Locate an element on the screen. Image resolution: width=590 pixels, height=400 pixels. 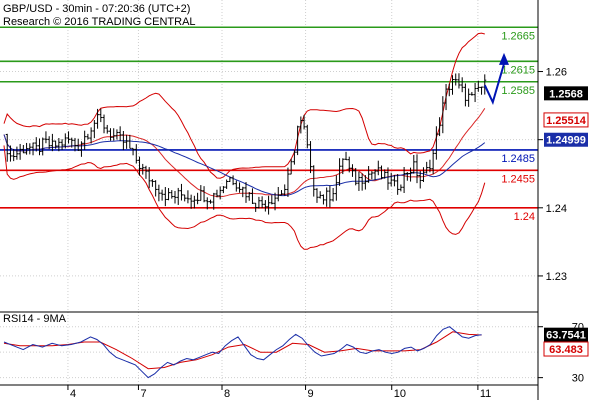
rsi-panel-title: RSI14 - 9MA is located at coordinates (35, 319).